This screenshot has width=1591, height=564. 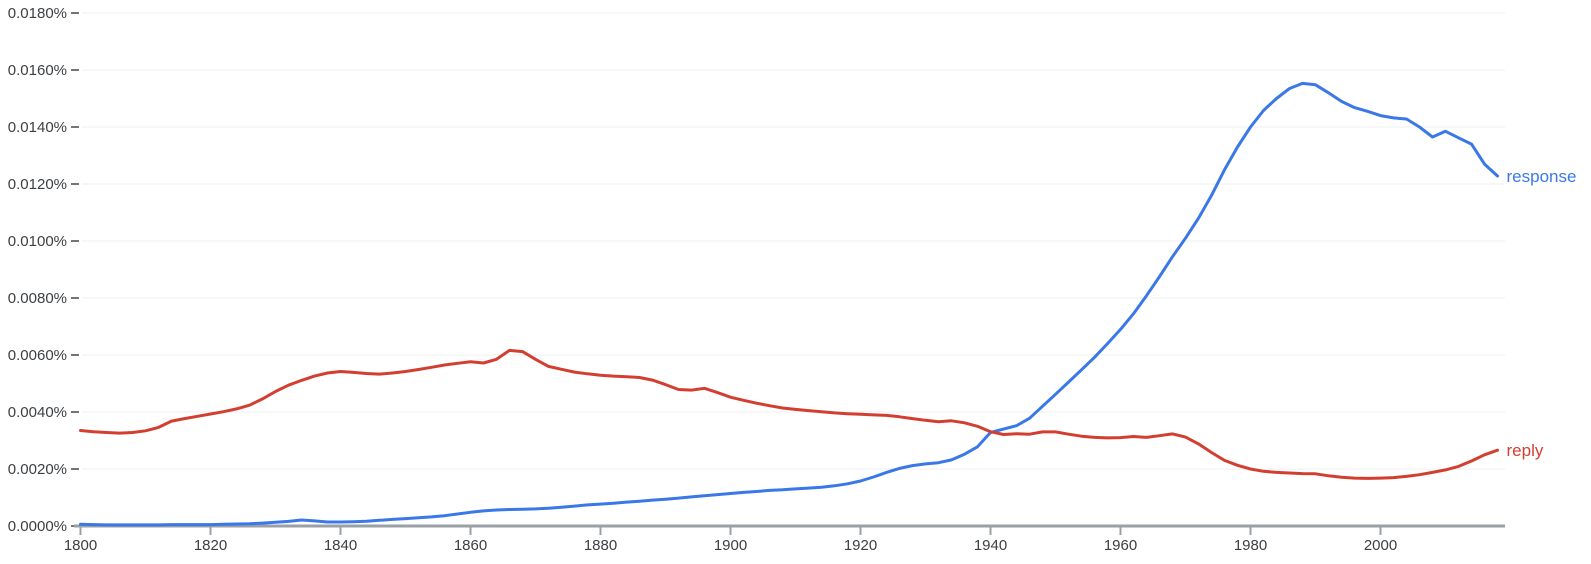 I want to click on x-axis-label: 1920, so click(x=860, y=545).